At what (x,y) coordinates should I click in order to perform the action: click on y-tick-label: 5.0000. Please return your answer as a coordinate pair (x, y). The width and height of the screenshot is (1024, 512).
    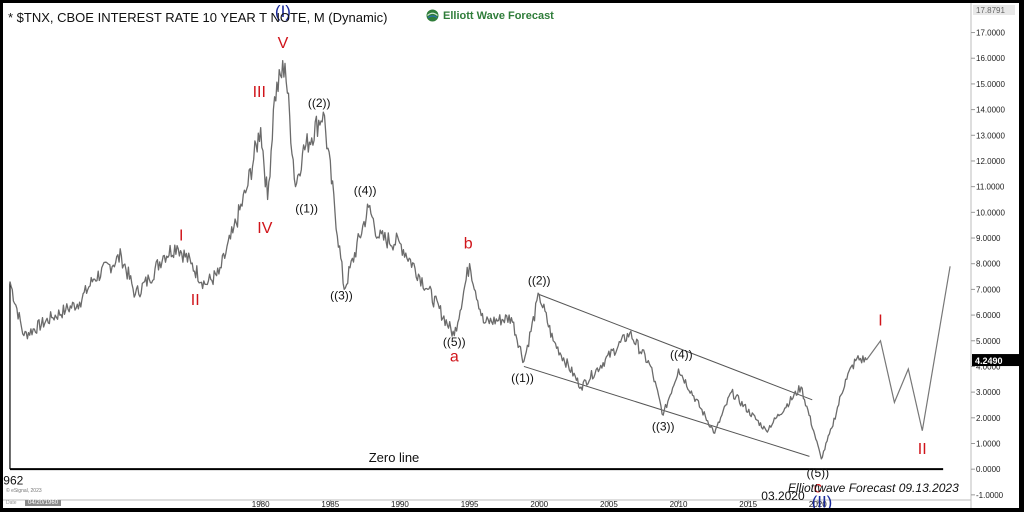
    Looking at the image, I should click on (988, 341).